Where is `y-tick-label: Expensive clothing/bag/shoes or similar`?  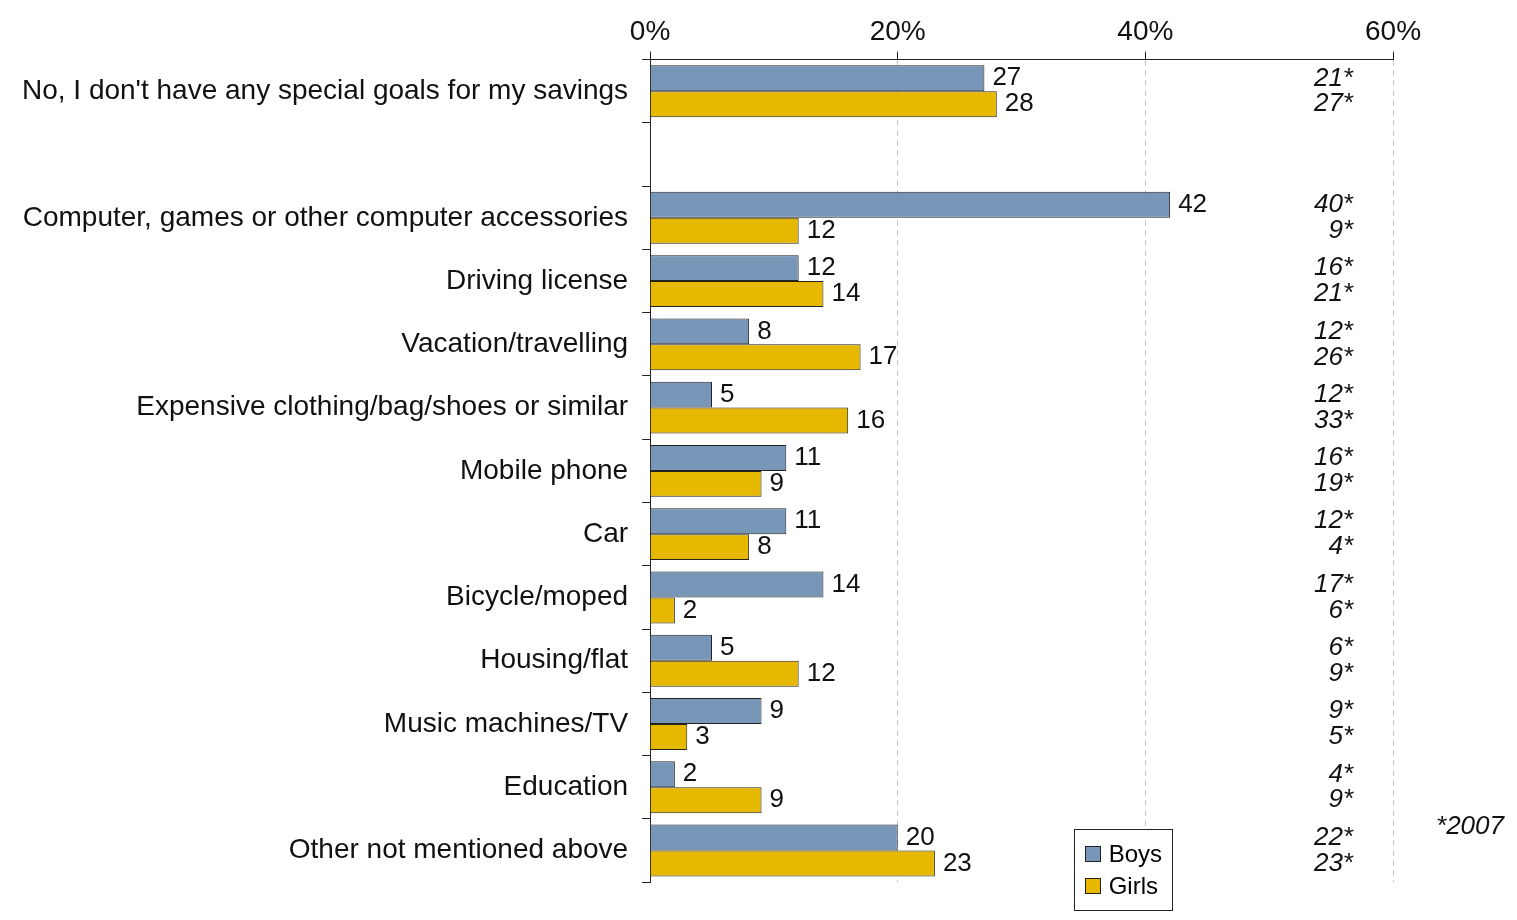 y-tick-label: Expensive clothing/bag/shoes or similar is located at coordinates (382, 406).